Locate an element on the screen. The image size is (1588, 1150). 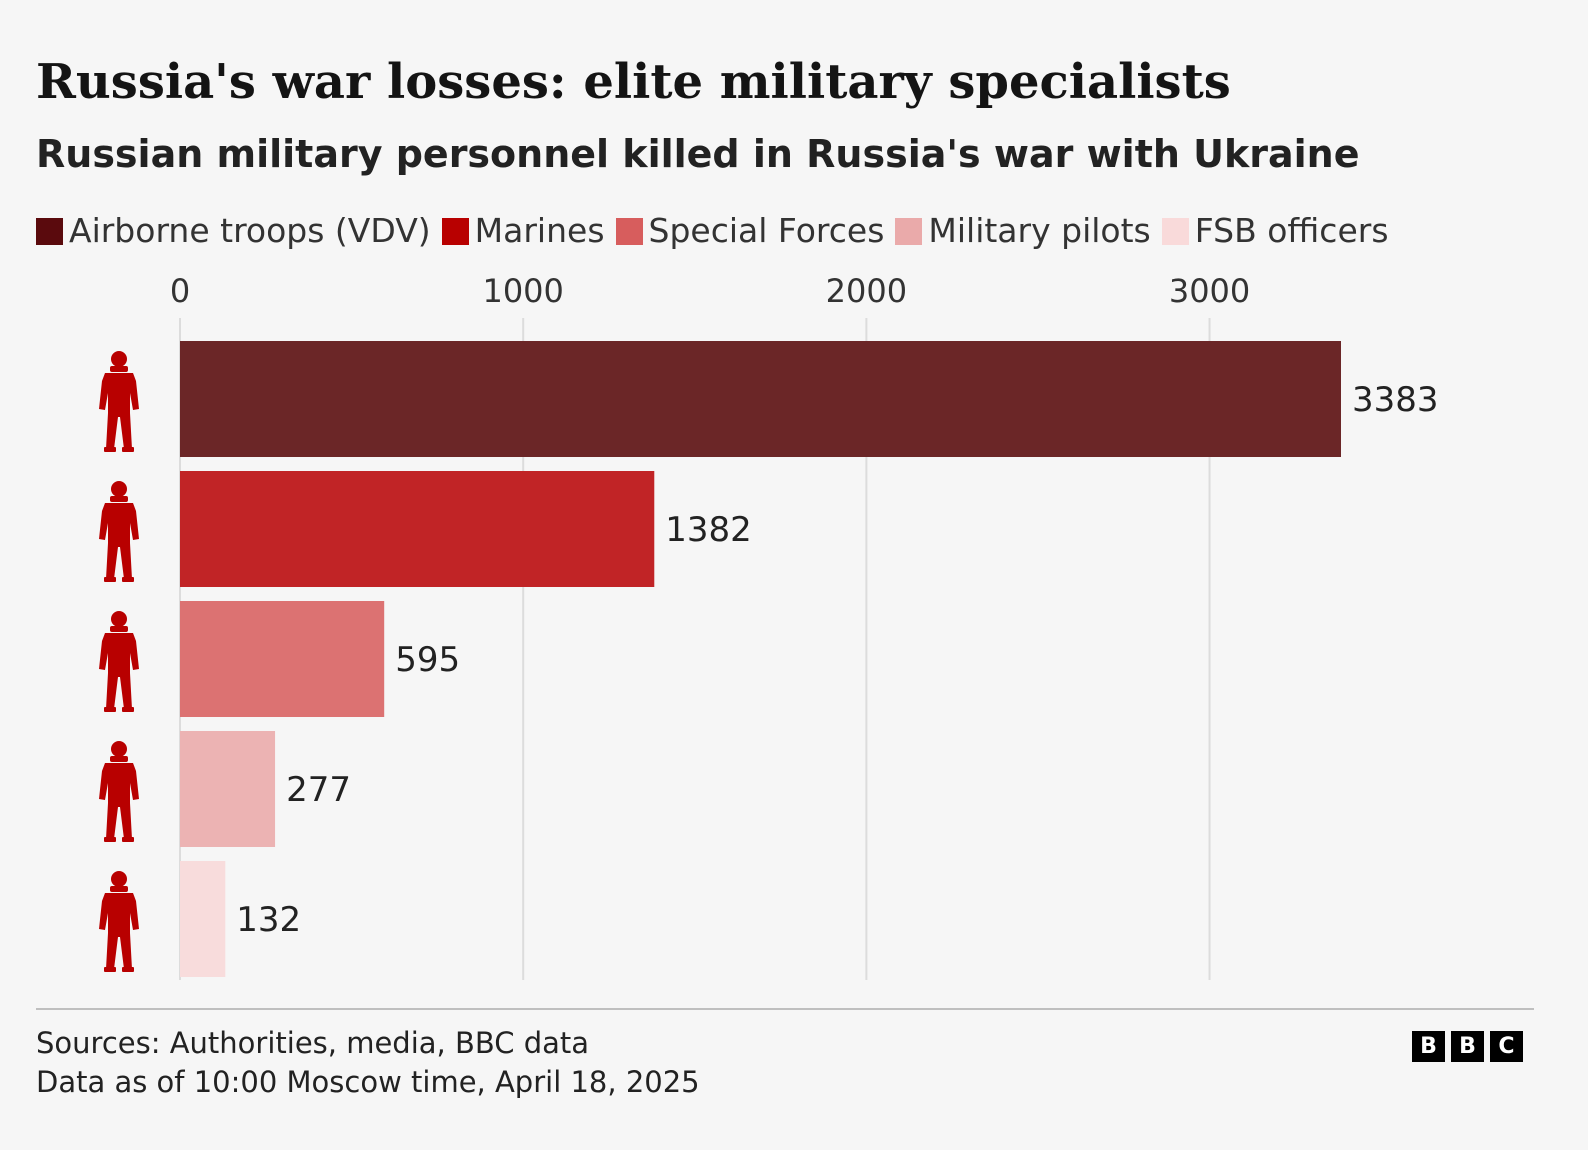
legend-item-fsb-officers: FSB officers is located at coordinates (1275, 231).